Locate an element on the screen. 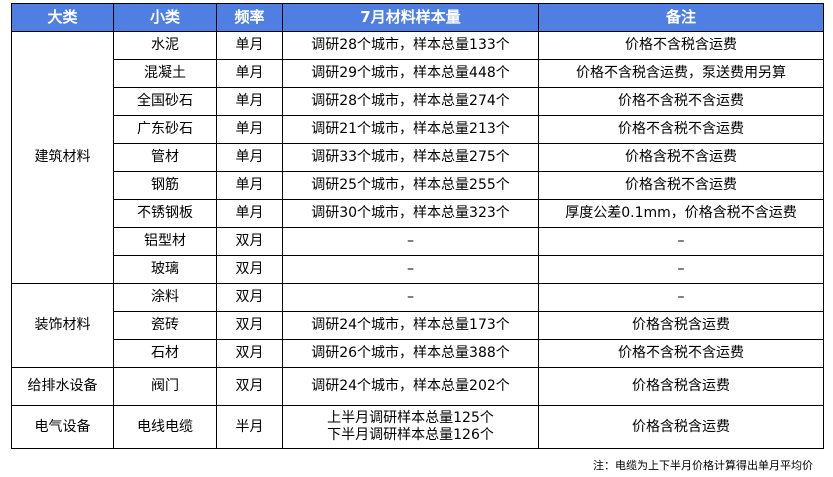  subcategory-cell: 电线电缆 is located at coordinates (165, 427).